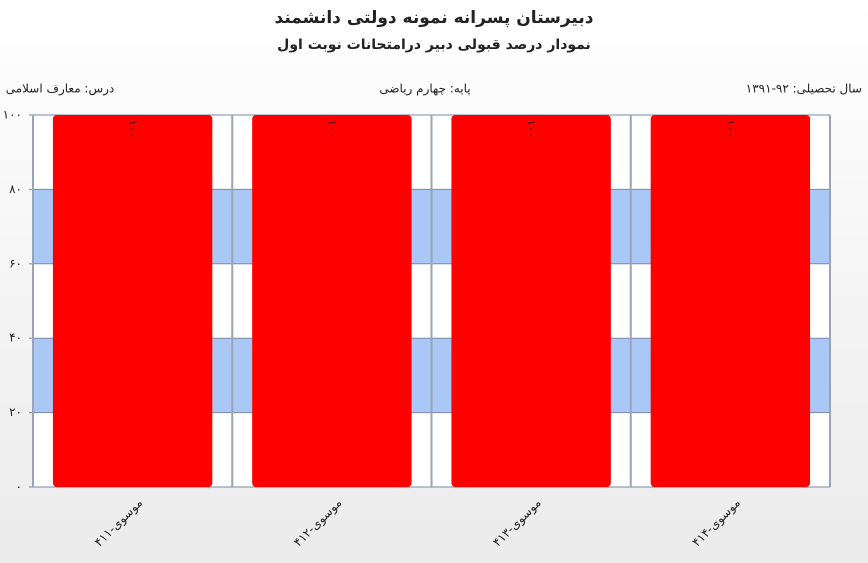 The height and width of the screenshot is (563, 868). What do you see at coordinates (15, 263) in the screenshot?
I see `y-tick-label: ۶۰` at bounding box center [15, 263].